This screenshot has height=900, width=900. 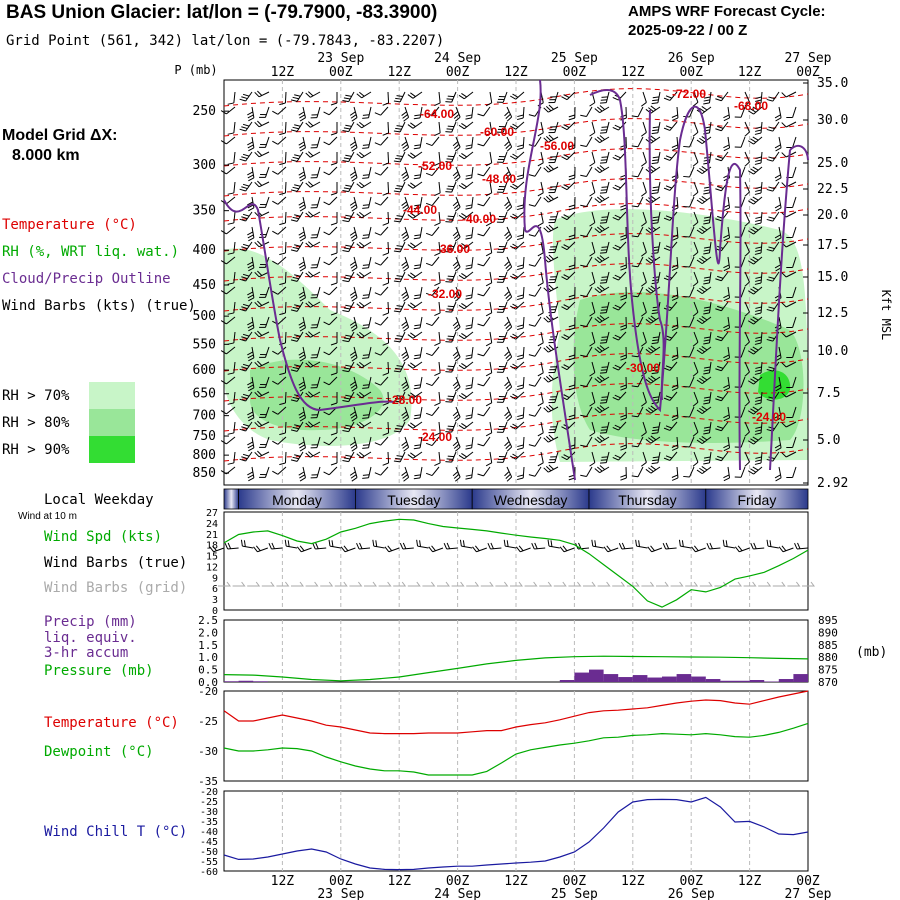 What do you see at coordinates (99, 752) in the screenshot?
I see `dewpoint-legend-label: Dewpoint (°C)` at bounding box center [99, 752].